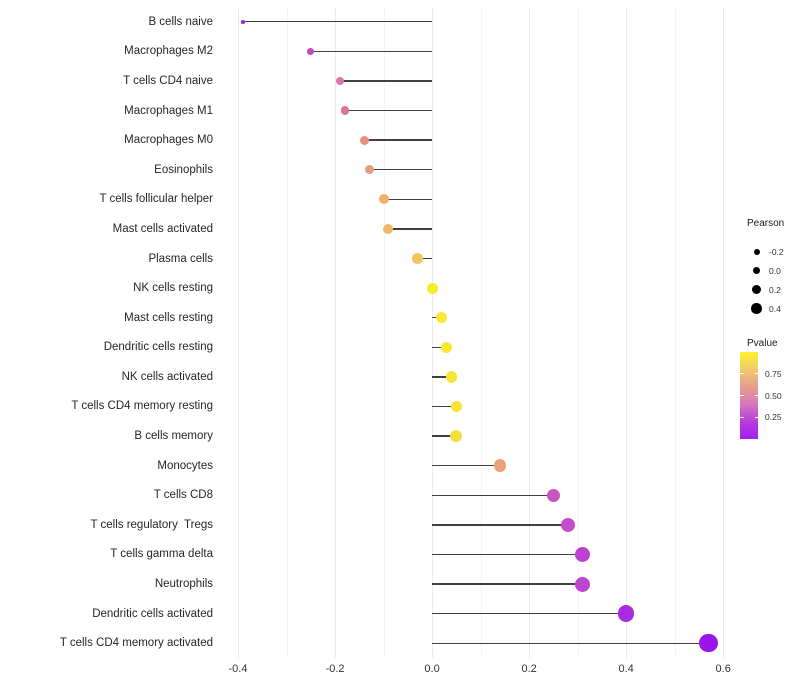  What do you see at coordinates (173, 436) in the screenshot?
I see `category-label: B cells memory` at bounding box center [173, 436].